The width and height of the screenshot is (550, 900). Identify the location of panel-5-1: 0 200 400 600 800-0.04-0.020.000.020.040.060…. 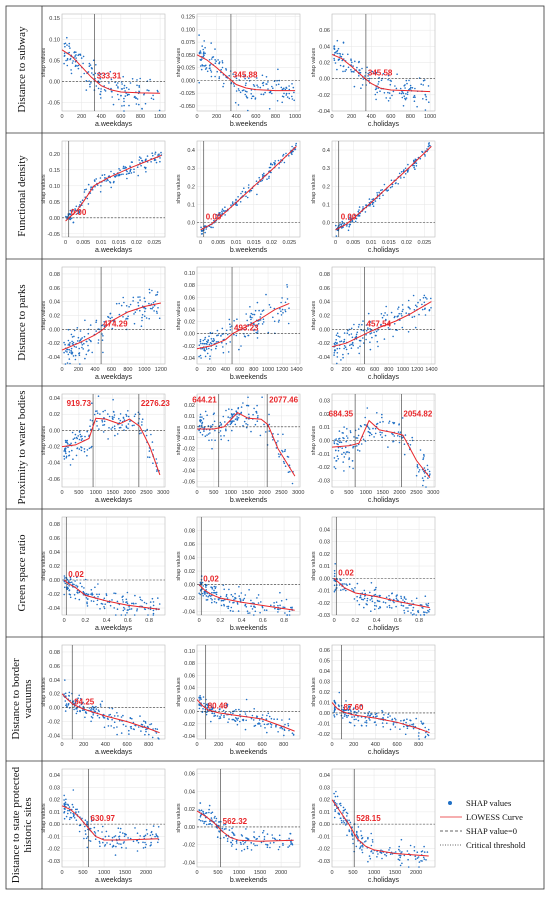
(238, 700).